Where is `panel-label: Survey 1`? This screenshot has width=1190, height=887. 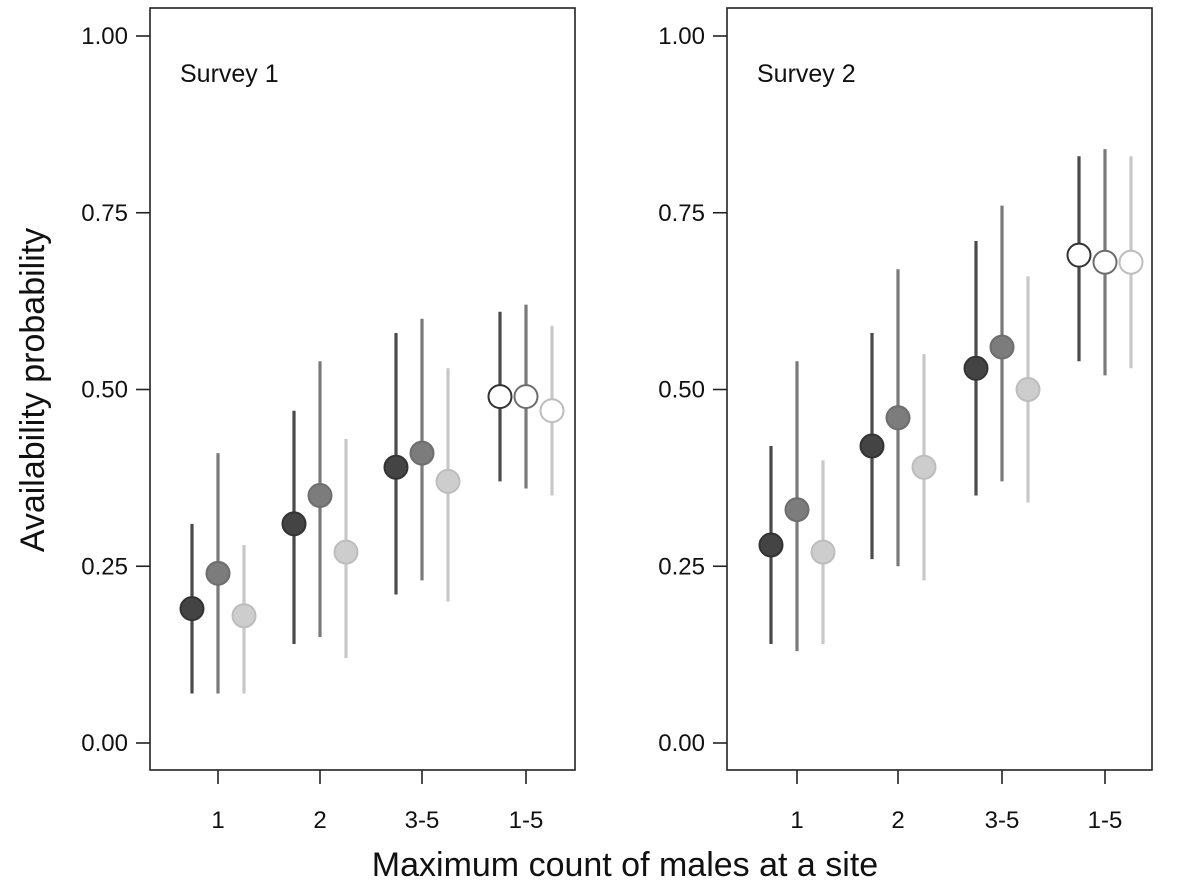 panel-label: Survey 1 is located at coordinates (229, 74).